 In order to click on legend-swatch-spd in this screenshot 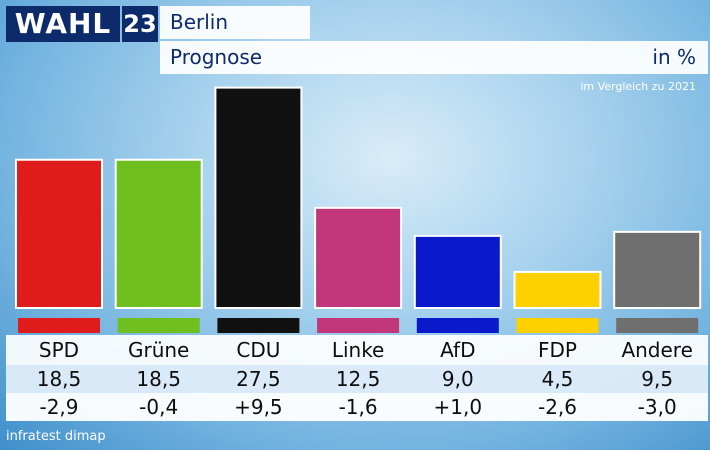, I will do `click(59, 325)`.